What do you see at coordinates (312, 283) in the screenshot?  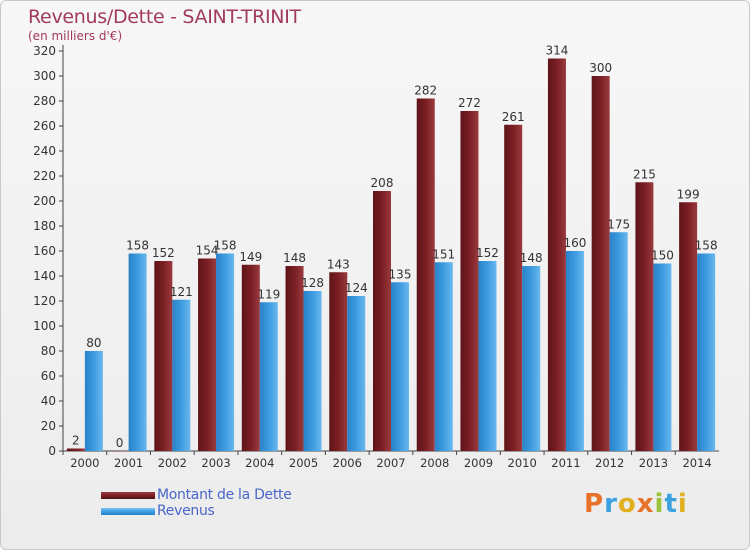 I see `data-label-revenus: 128` at bounding box center [312, 283].